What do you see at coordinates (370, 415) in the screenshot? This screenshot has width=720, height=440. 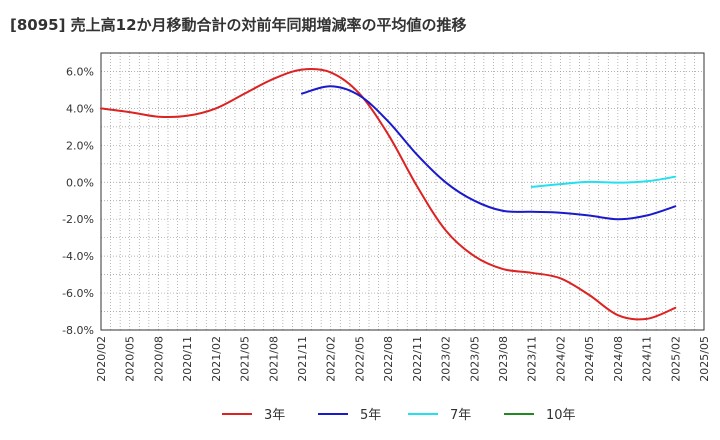 I see `legend-label-2: 5年` at bounding box center [370, 415].